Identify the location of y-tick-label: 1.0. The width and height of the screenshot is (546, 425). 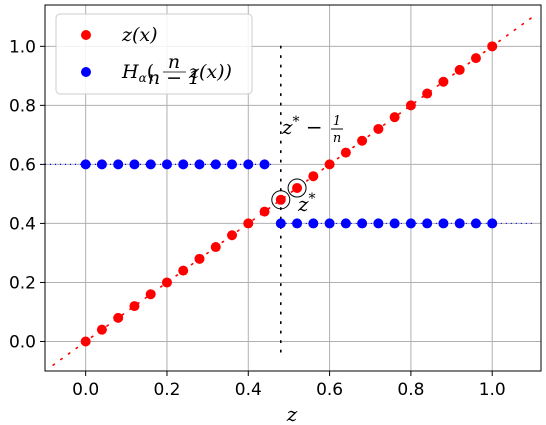
(22, 47).